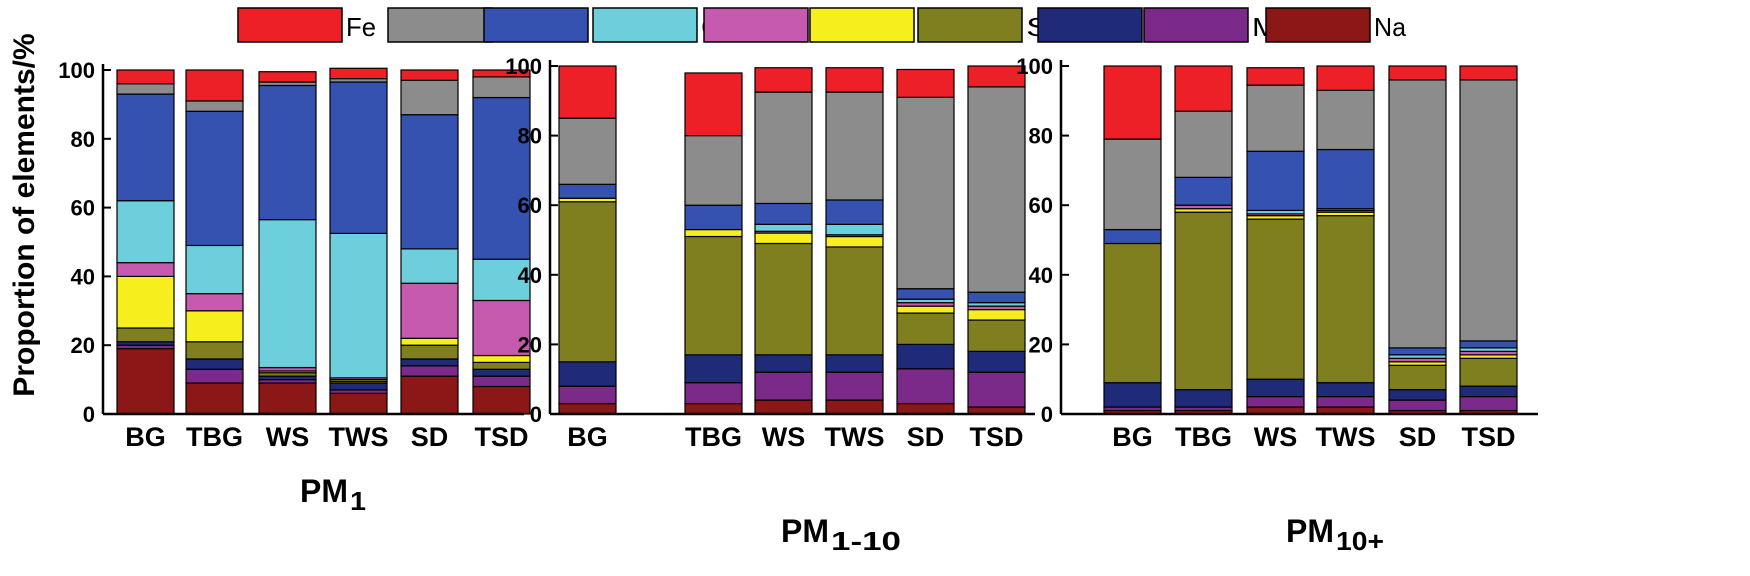 The width and height of the screenshot is (1750, 576). I want to click on bar-segment-tsd-p, so click(996, 315).